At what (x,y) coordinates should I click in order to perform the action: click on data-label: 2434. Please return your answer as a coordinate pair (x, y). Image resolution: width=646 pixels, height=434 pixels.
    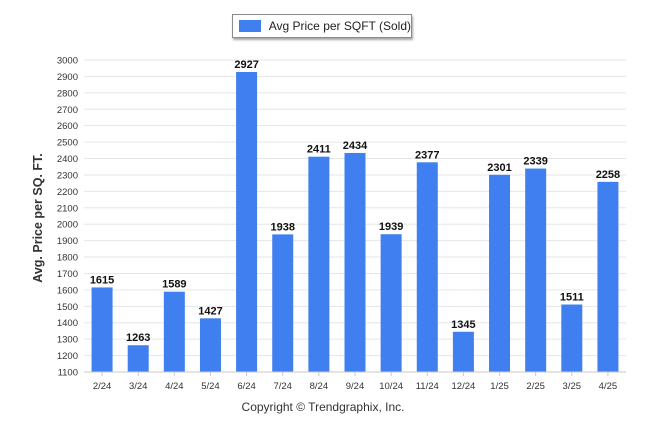
    Looking at the image, I should click on (355, 146).